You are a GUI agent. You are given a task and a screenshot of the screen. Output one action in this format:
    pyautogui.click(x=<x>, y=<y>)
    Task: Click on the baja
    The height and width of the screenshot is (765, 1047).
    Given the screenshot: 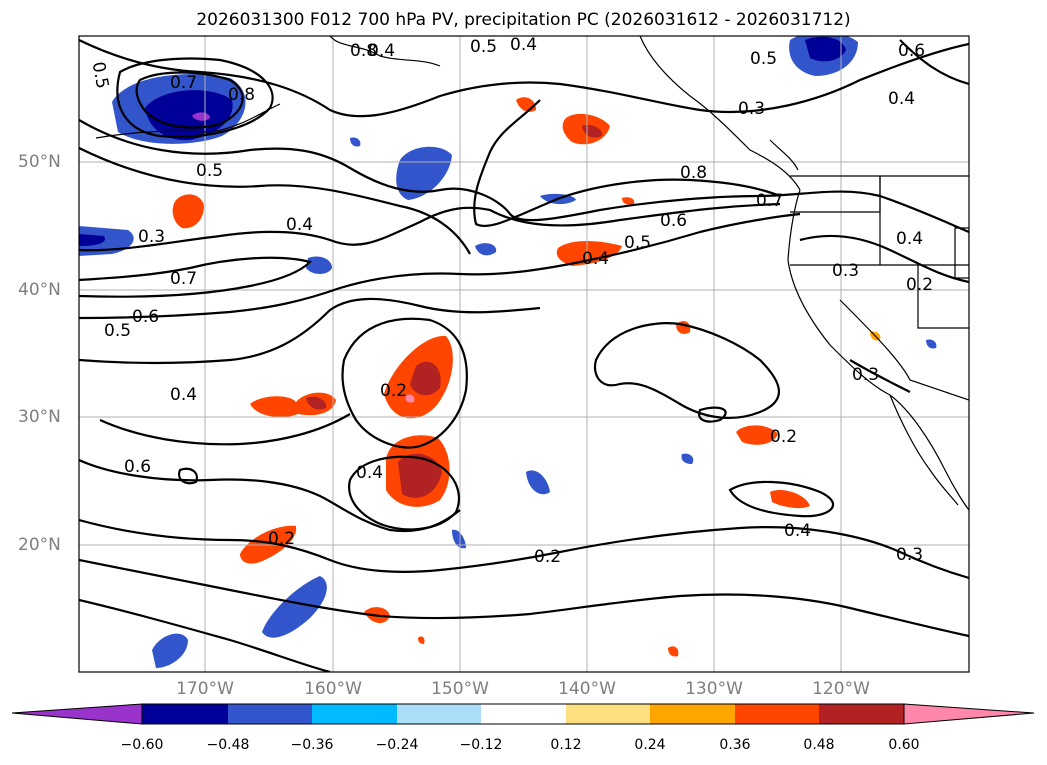 What is the action you would take?
    pyautogui.click(x=924, y=450)
    